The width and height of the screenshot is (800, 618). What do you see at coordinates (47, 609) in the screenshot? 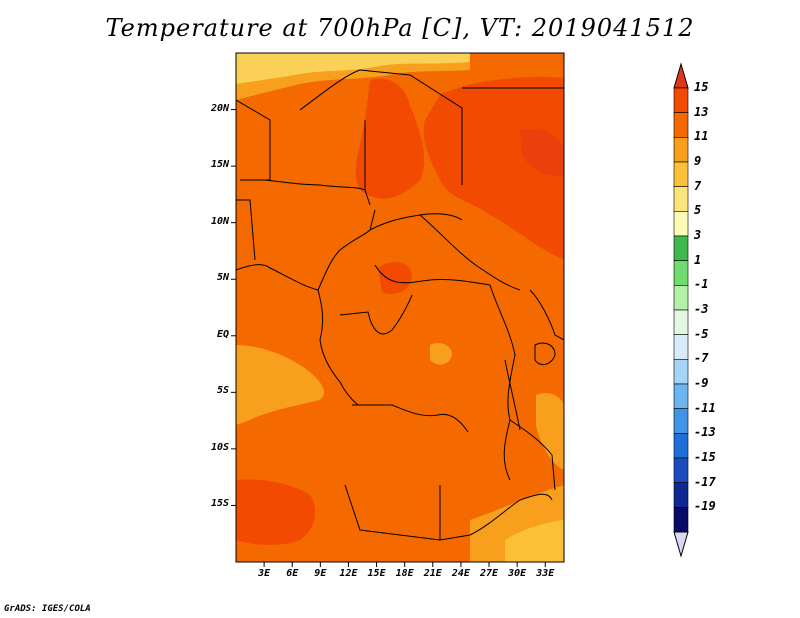
I see `credit-text: GrADS: IGES/COLA` at bounding box center [47, 609].